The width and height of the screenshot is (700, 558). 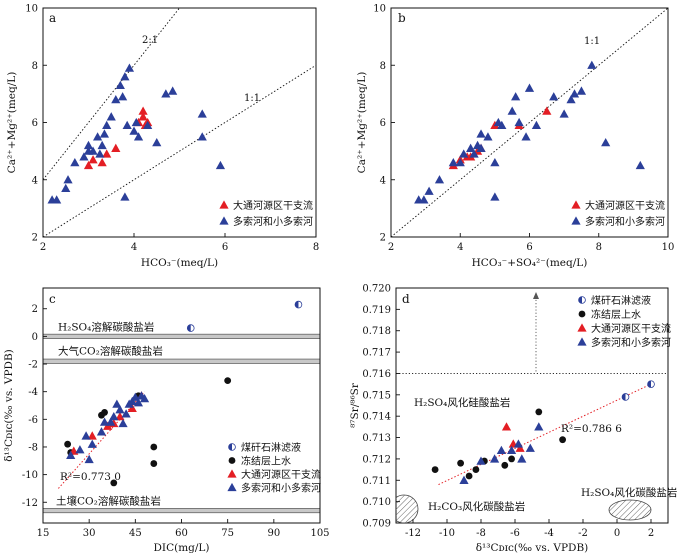 I want to click on band-label-h2so4: H₂SO₄溶解碳酸盐岩, so click(x=106, y=326).